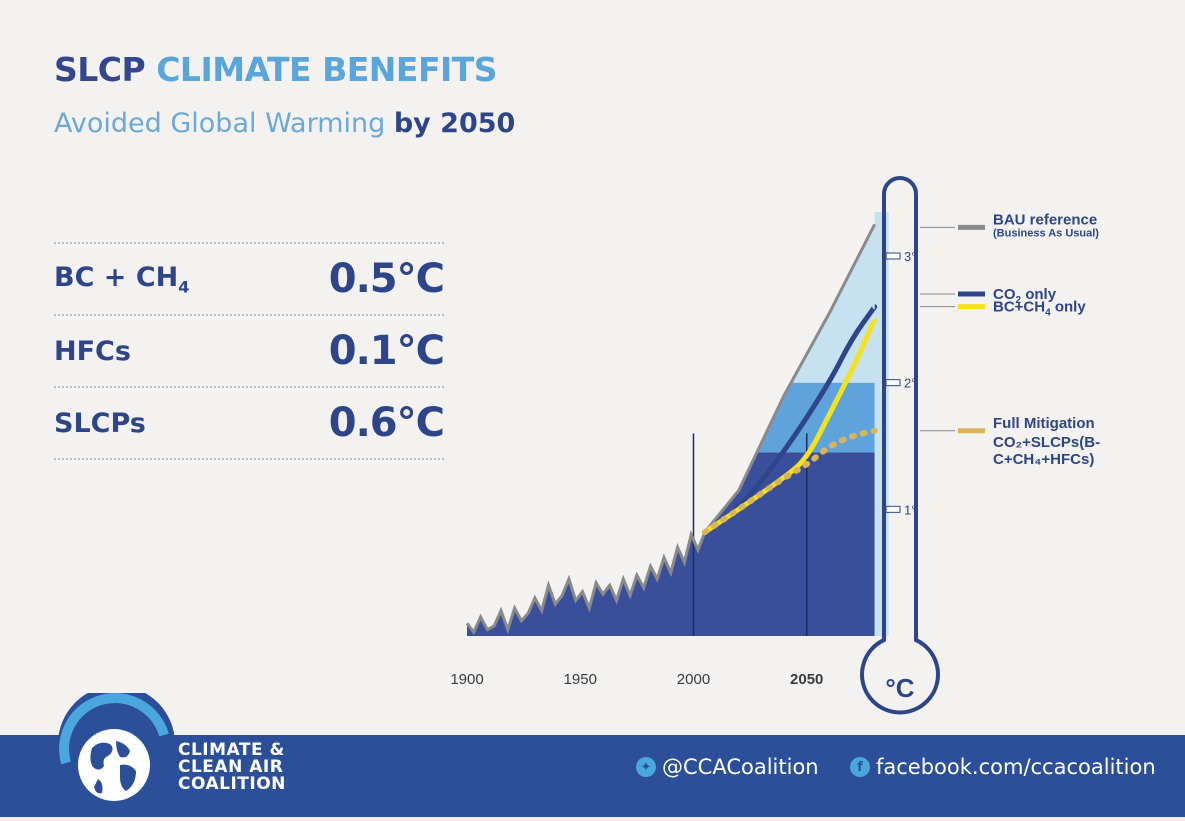 The width and height of the screenshot is (1185, 821). What do you see at coordinates (454, 123) in the screenshot?
I see `subtitle-part2: by 2050` at bounding box center [454, 123].